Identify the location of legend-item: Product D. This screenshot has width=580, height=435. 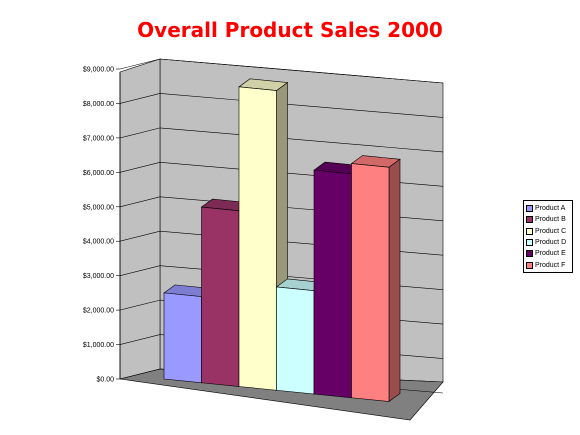
(548, 242).